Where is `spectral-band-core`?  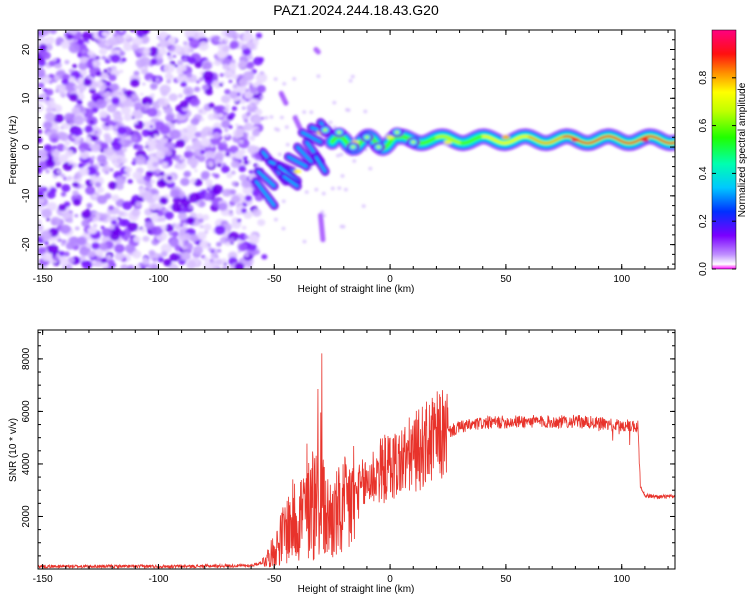
spectral-band-core is located at coordinates (546, 140).